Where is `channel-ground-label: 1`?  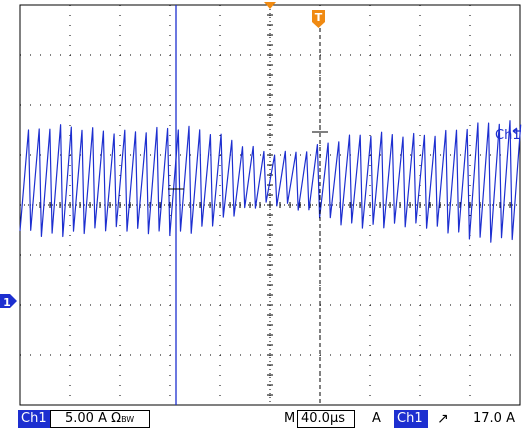
channel-ground-label: 1 is located at coordinates (7, 302).